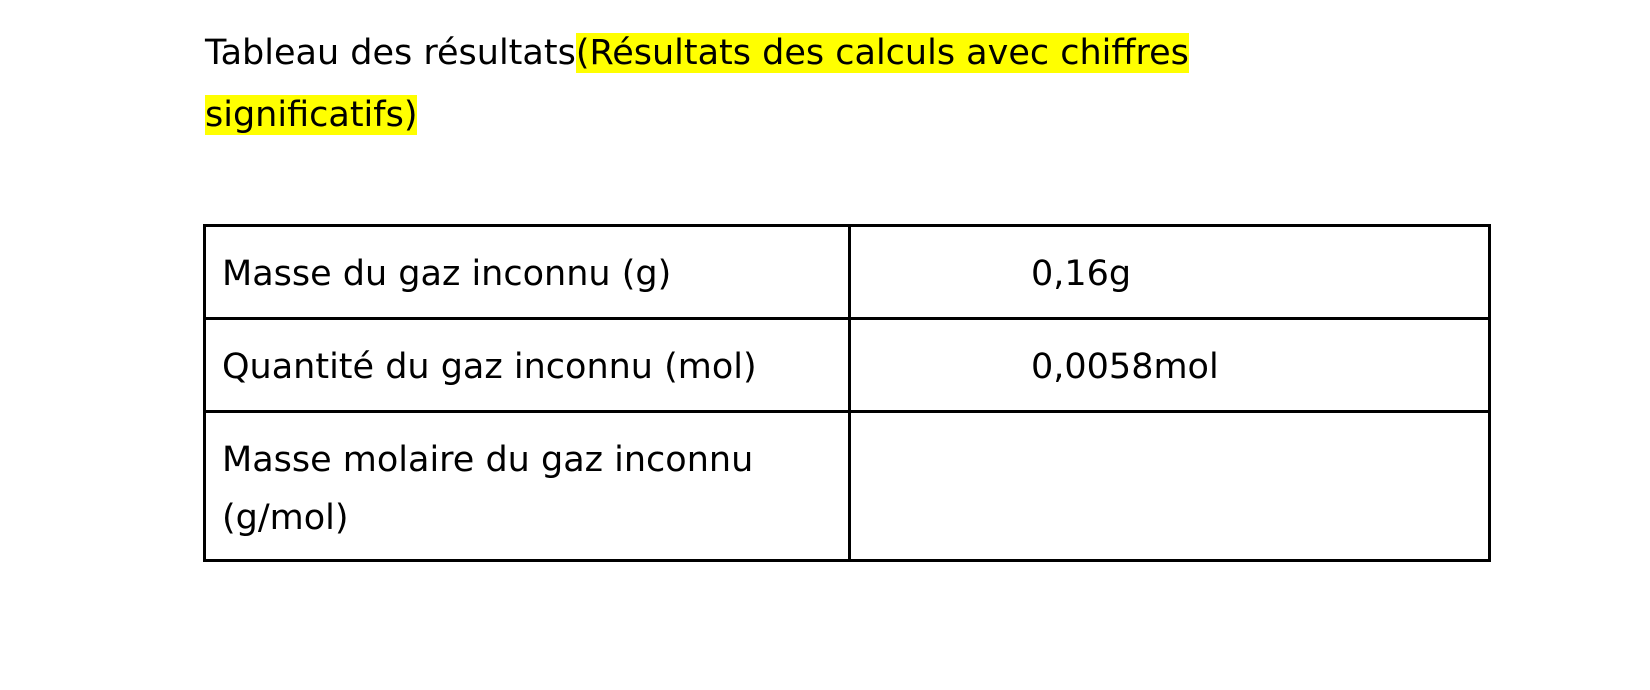 The height and width of the screenshot is (690, 1650). Describe the element at coordinates (1169, 365) in the screenshot. I see `row-value: 0,0058mol` at that location.